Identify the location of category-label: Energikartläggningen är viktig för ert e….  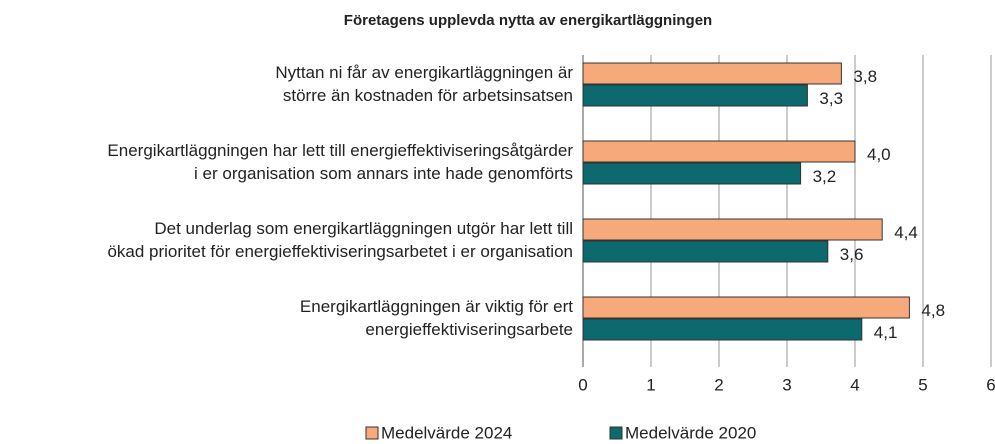
(436, 318).